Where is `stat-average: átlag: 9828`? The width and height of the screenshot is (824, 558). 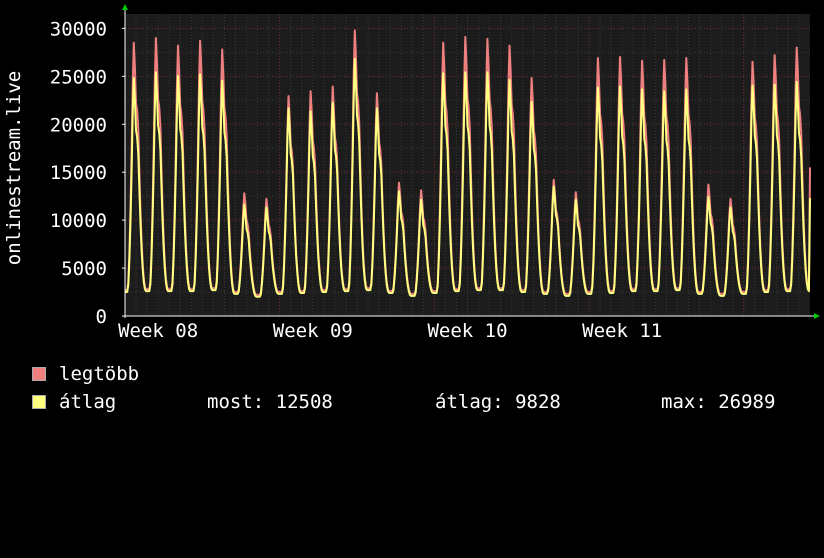 stat-average: átlag: 9828 is located at coordinates (498, 402).